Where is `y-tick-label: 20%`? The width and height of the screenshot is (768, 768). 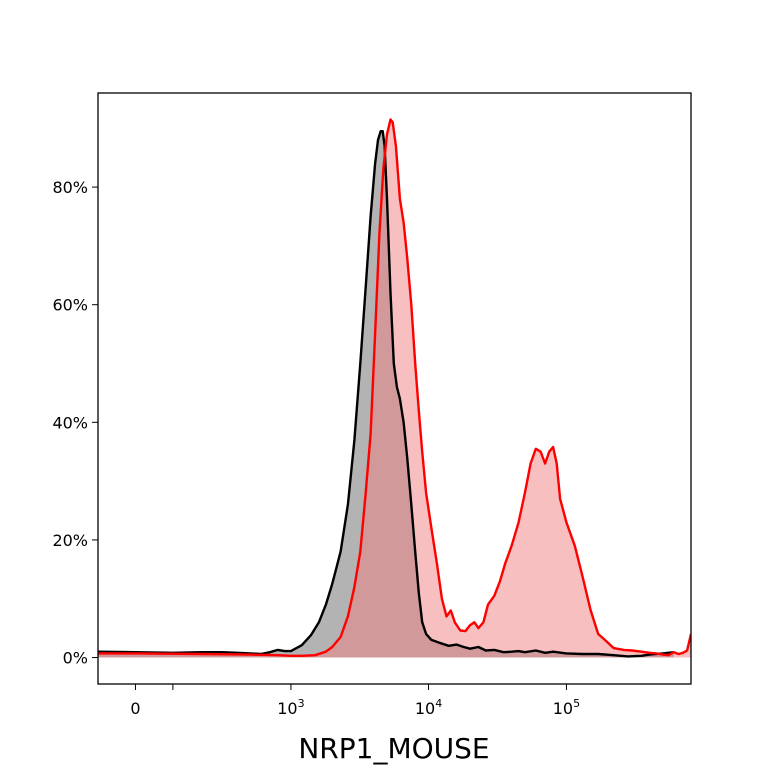
y-tick-label: 20% is located at coordinates (70, 540).